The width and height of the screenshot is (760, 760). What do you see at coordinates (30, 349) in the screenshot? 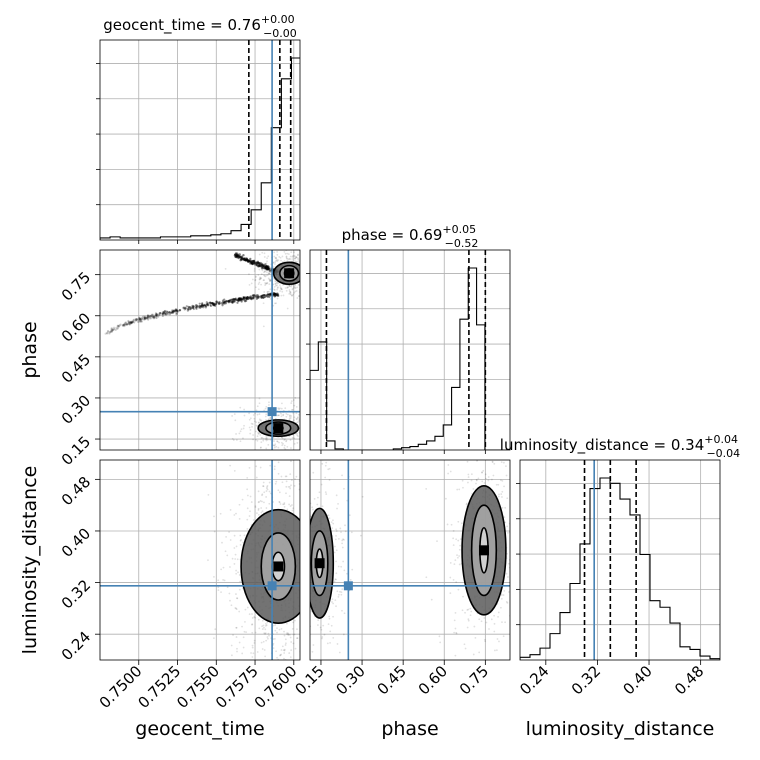
I see `y-axis-label-phase: phase` at bounding box center [30, 349].